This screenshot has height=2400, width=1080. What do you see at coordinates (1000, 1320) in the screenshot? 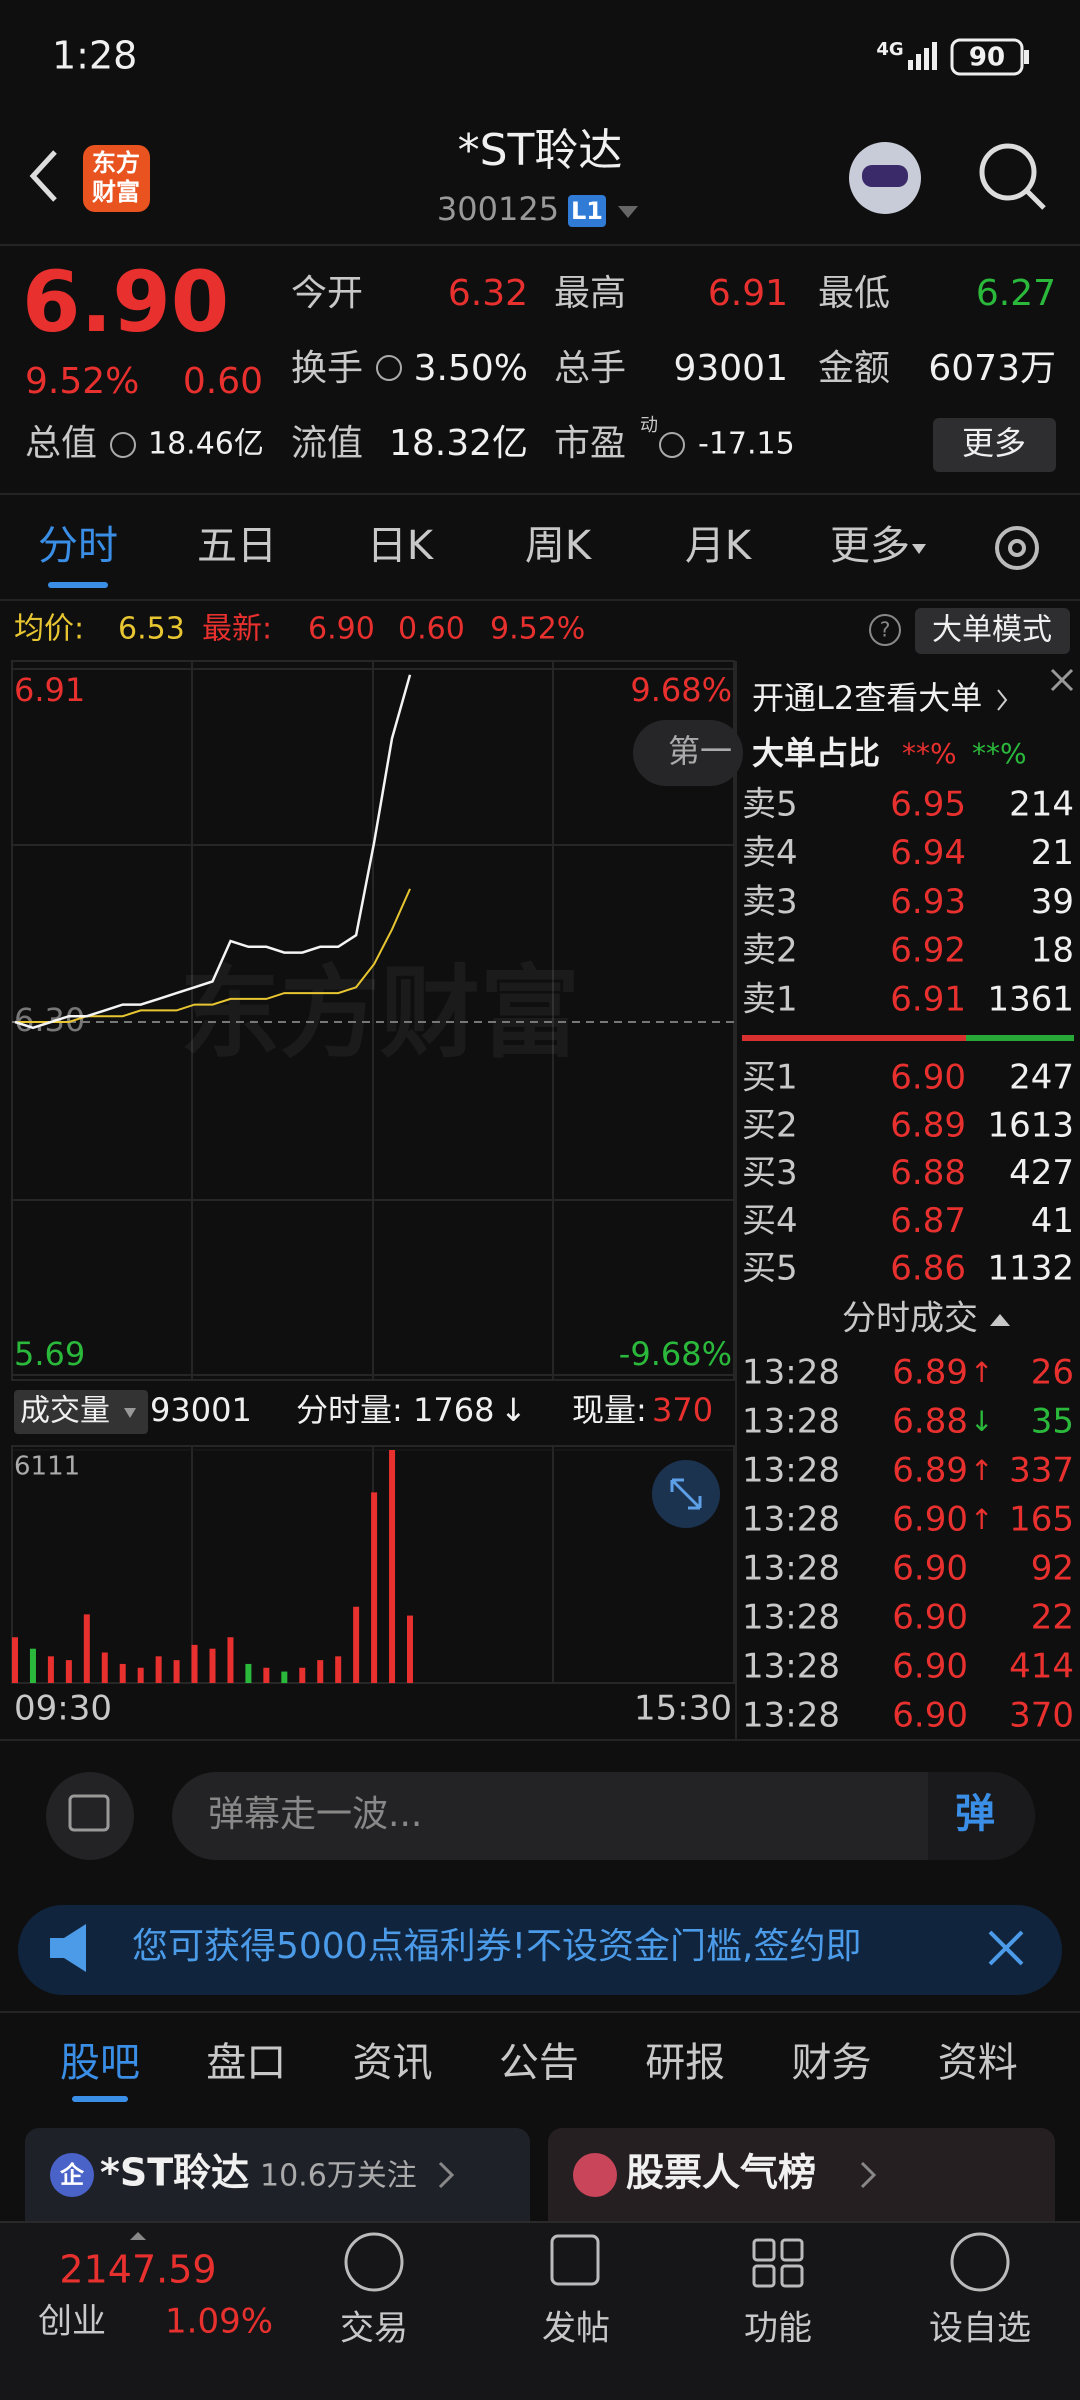
I see `caret` at bounding box center [1000, 1320].